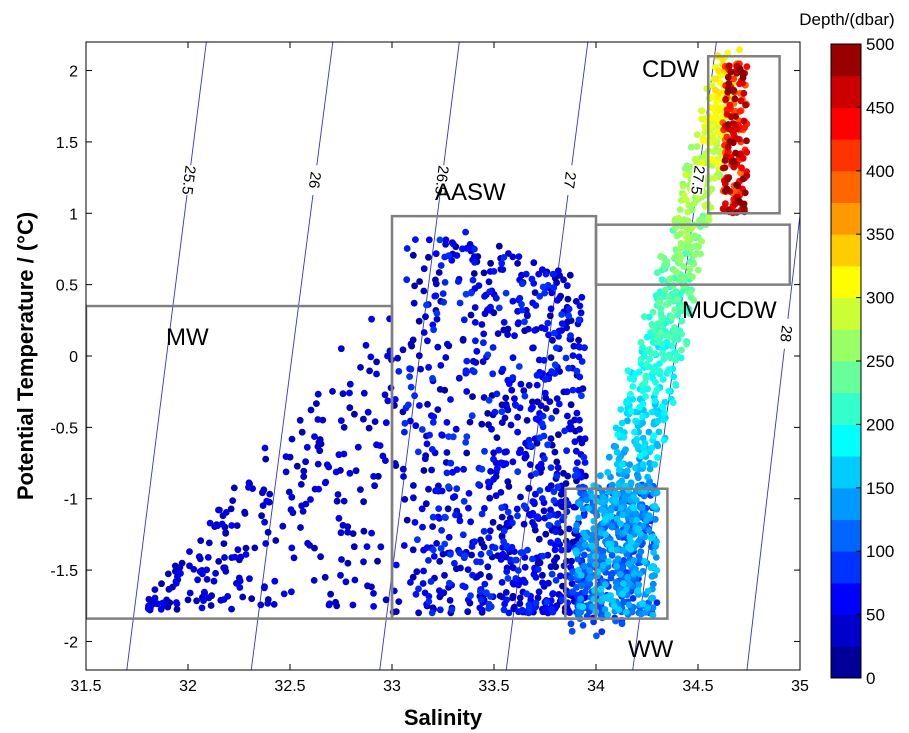  I want to click on x-tick-label: 35, so click(800, 686).